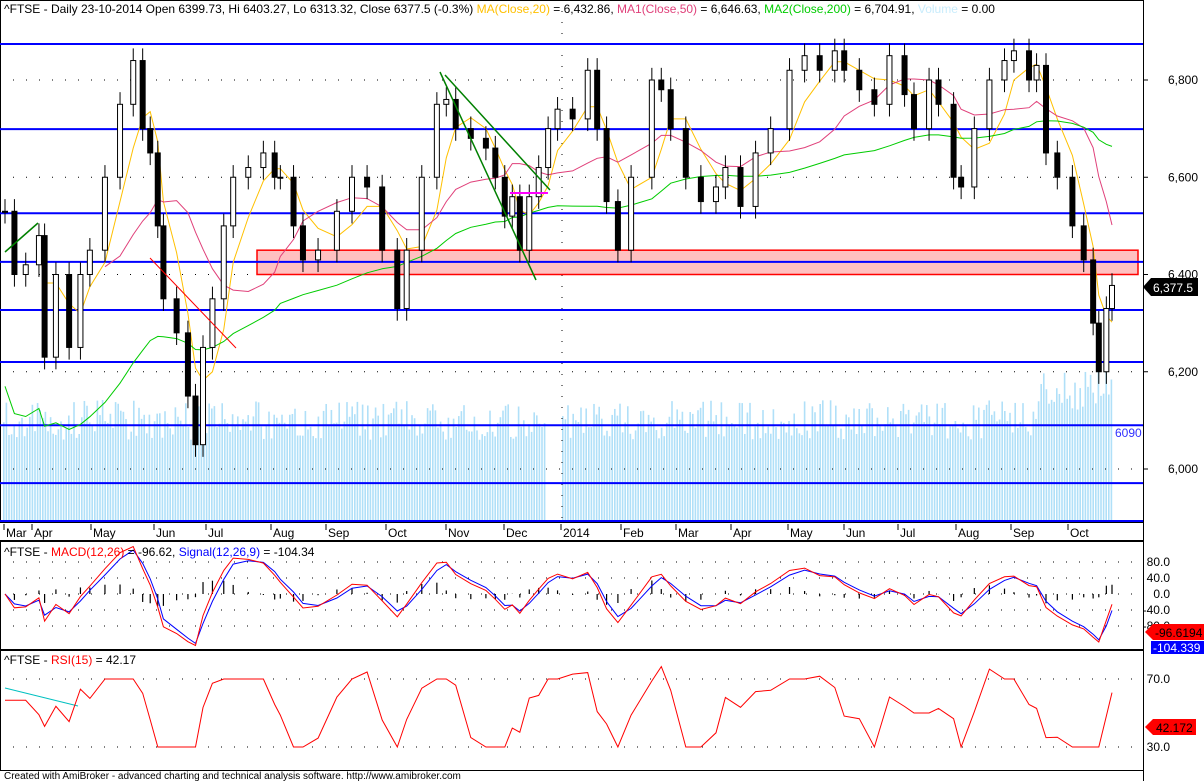 The height and width of the screenshot is (781, 1204). What do you see at coordinates (585, 595) in the screenshot?
I see `macd-panel: 80.040.00.0-40.0-80.0` at bounding box center [585, 595].